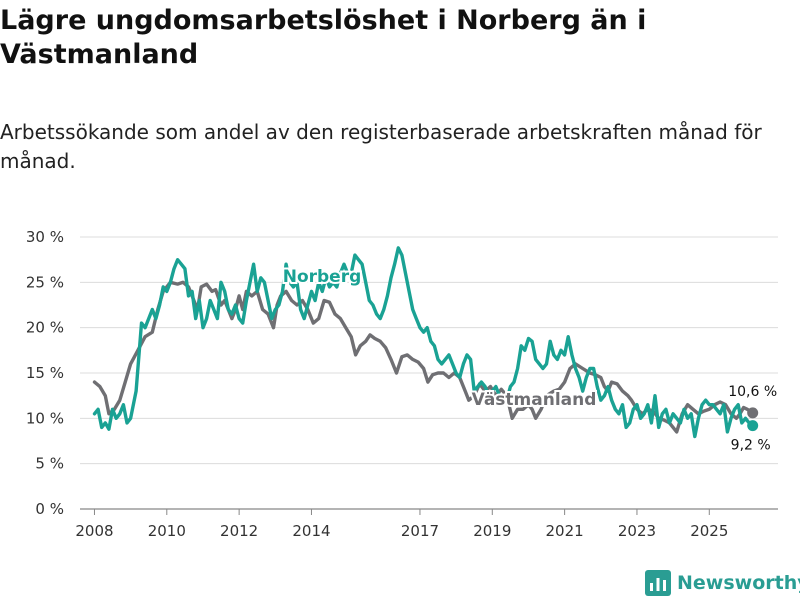 This screenshot has height=600, width=800. Describe the element at coordinates (49, 464) in the screenshot. I see `y-tick-label: 5 %` at that location.